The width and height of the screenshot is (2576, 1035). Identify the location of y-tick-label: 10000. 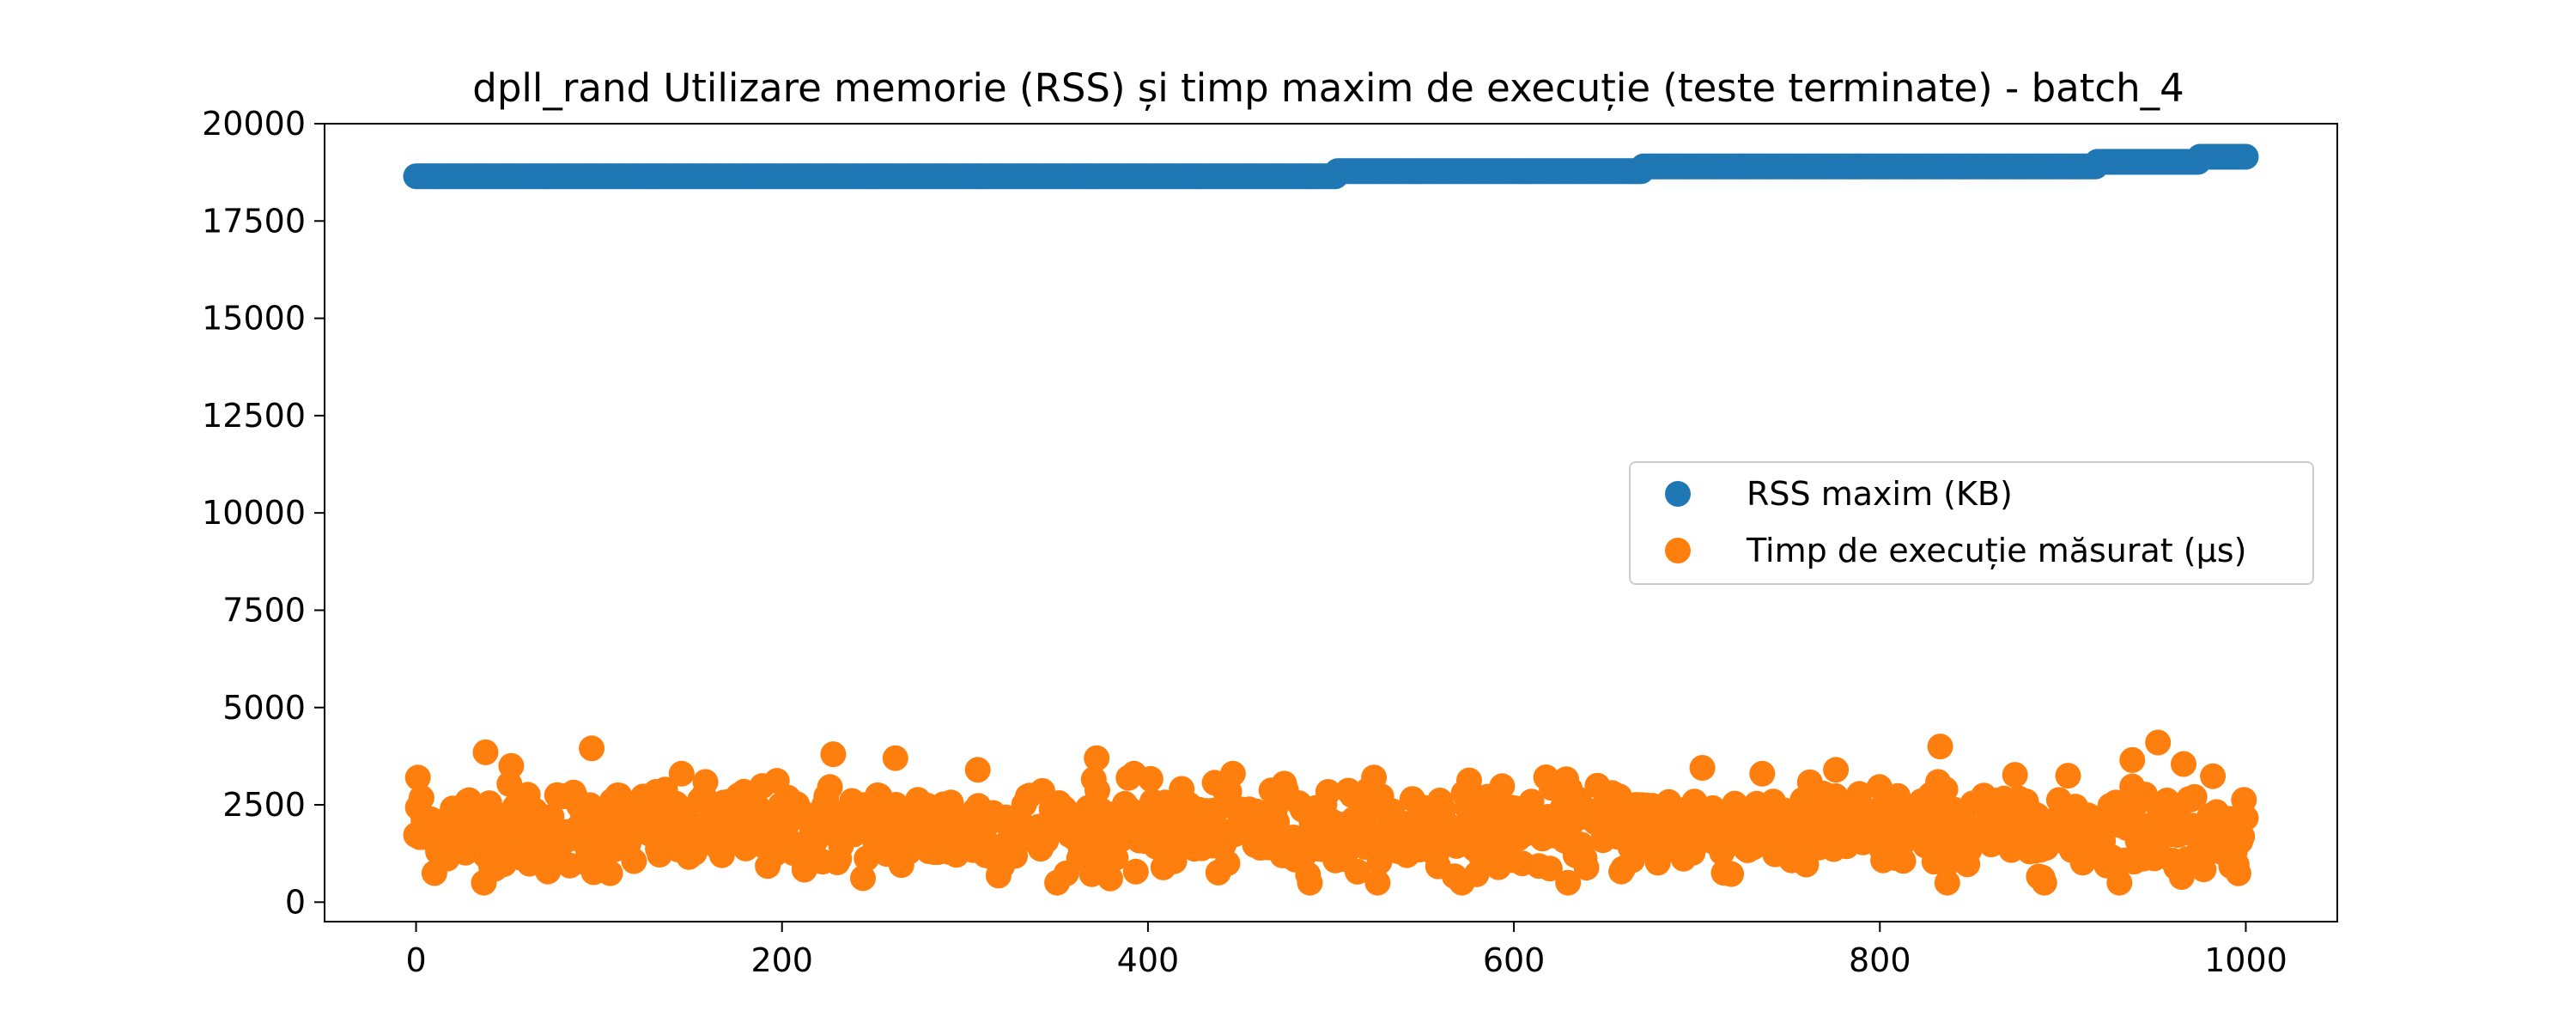
(254, 513).